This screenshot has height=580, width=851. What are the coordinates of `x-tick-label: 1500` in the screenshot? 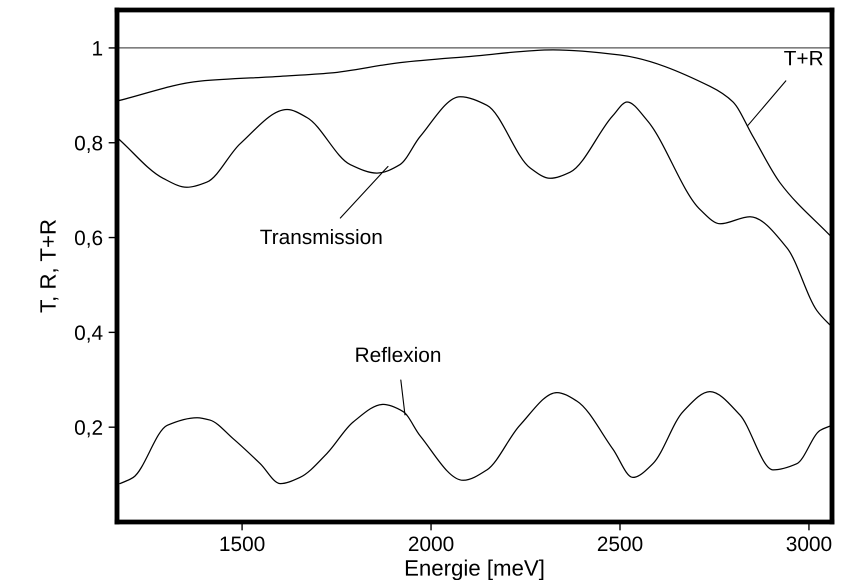 It's located at (242, 544).